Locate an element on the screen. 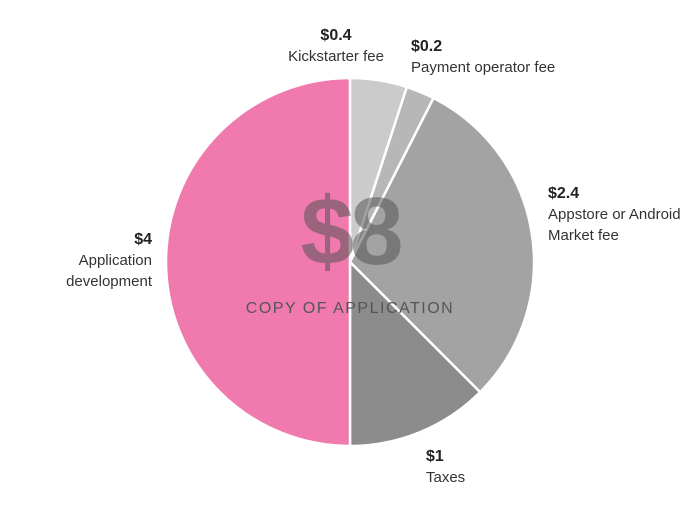  slice-value-taxes: $1 is located at coordinates (435, 456).